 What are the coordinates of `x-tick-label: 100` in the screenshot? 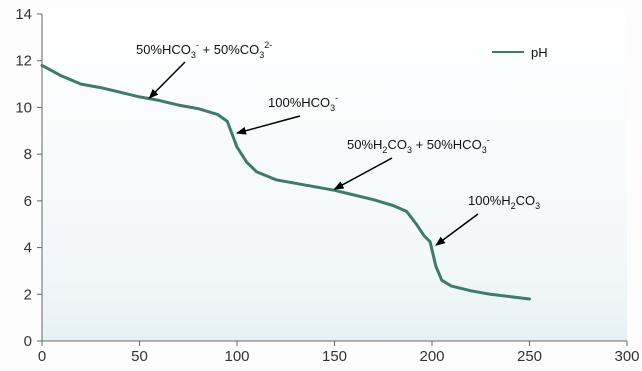 It's located at (236, 356).